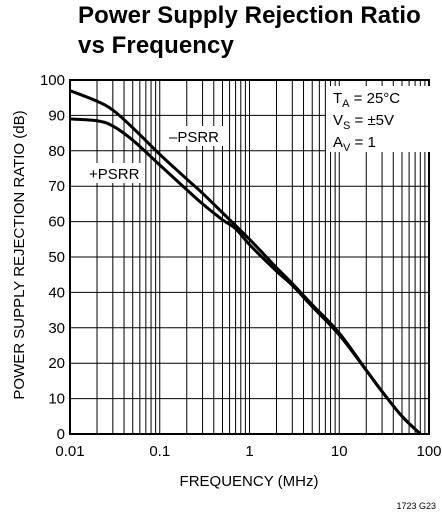 This screenshot has width=442, height=512. I want to click on plus-psrr-label: +PSRR, so click(114, 174).